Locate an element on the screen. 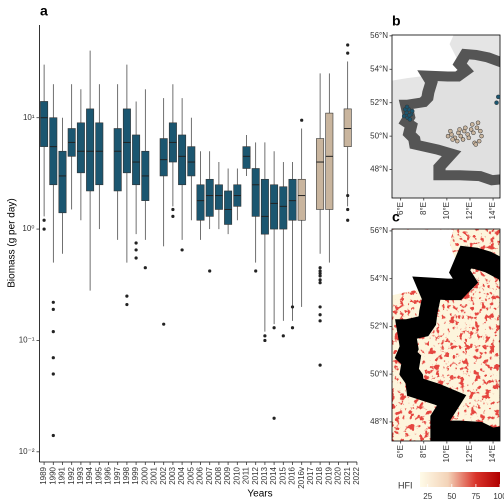 The width and height of the screenshot is (504, 504). x-tick-label: 2021 is located at coordinates (347, 475).